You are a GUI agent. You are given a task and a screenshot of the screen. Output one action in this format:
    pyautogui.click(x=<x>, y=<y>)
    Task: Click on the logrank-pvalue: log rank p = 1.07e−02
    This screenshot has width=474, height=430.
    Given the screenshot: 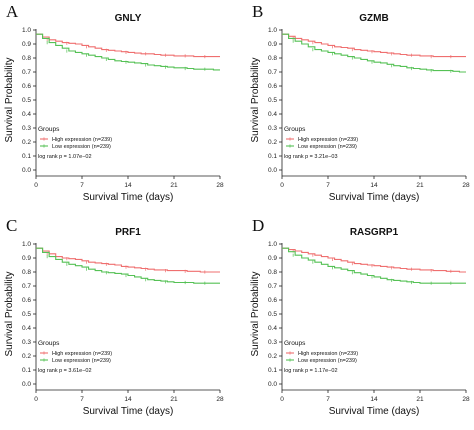 What is the action you would take?
    pyautogui.click(x=65, y=157)
    